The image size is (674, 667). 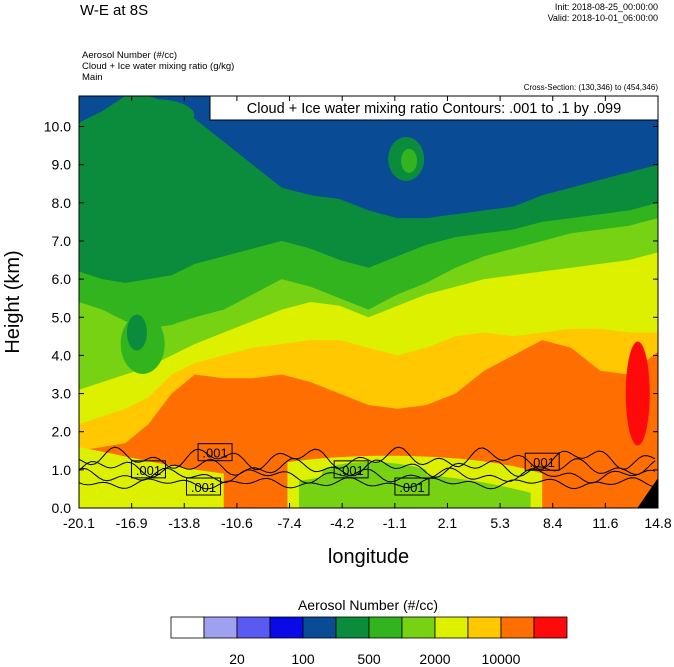 I want to click on y-tick-label: 0.0, so click(x=62, y=508).